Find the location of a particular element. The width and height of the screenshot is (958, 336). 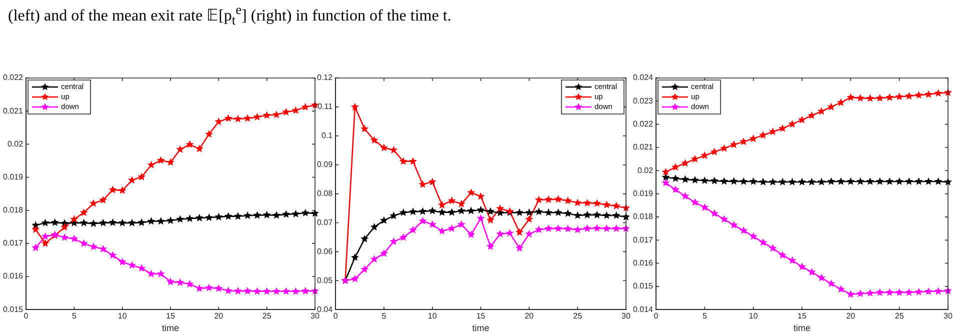

x-axis-title: time is located at coordinates (171, 328).